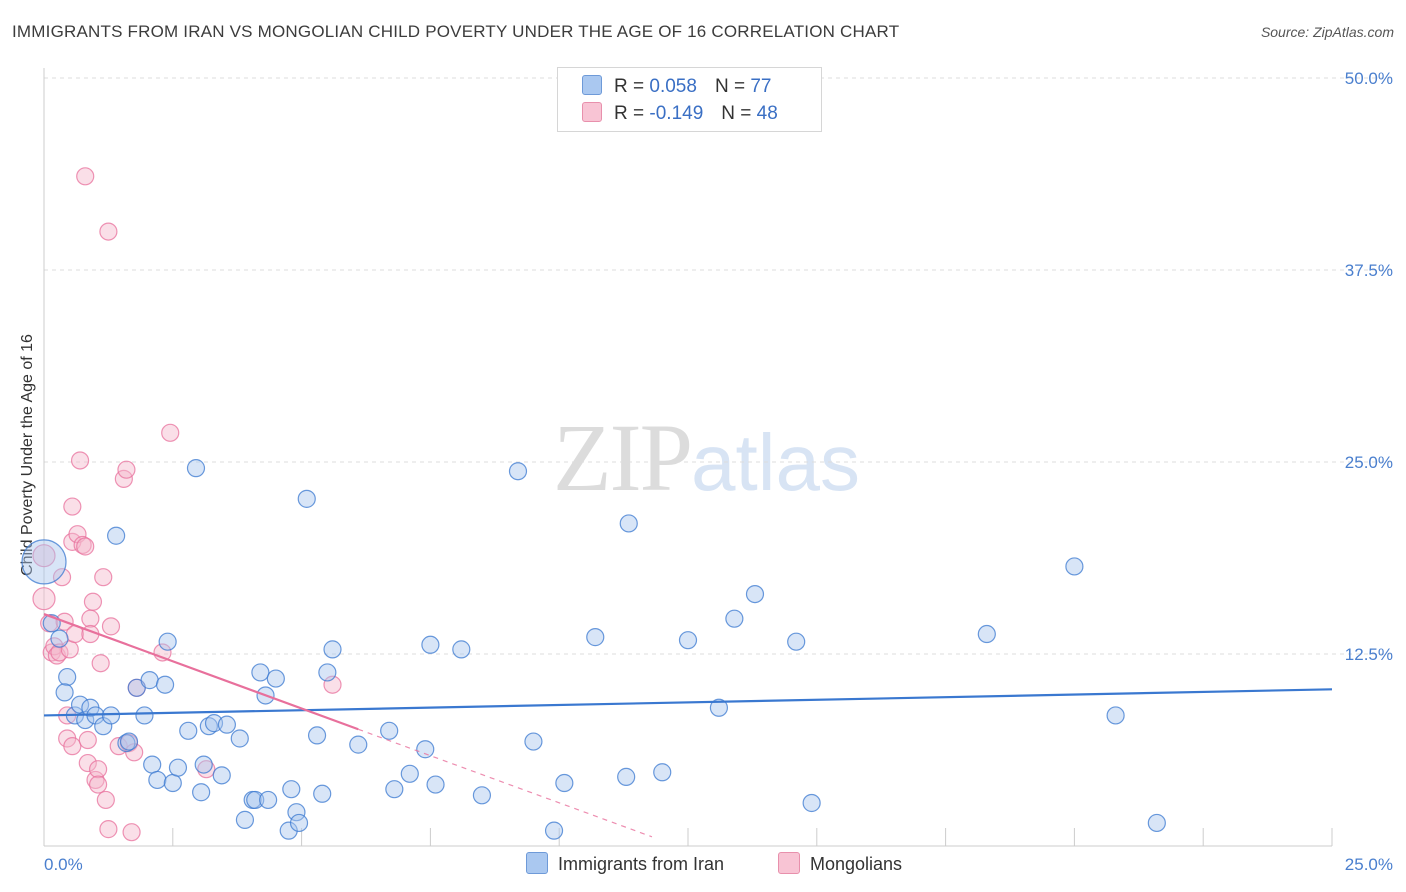 The height and width of the screenshot is (892, 1406). I want to click on y-tick-label: 25.0%, so click(1369, 462).